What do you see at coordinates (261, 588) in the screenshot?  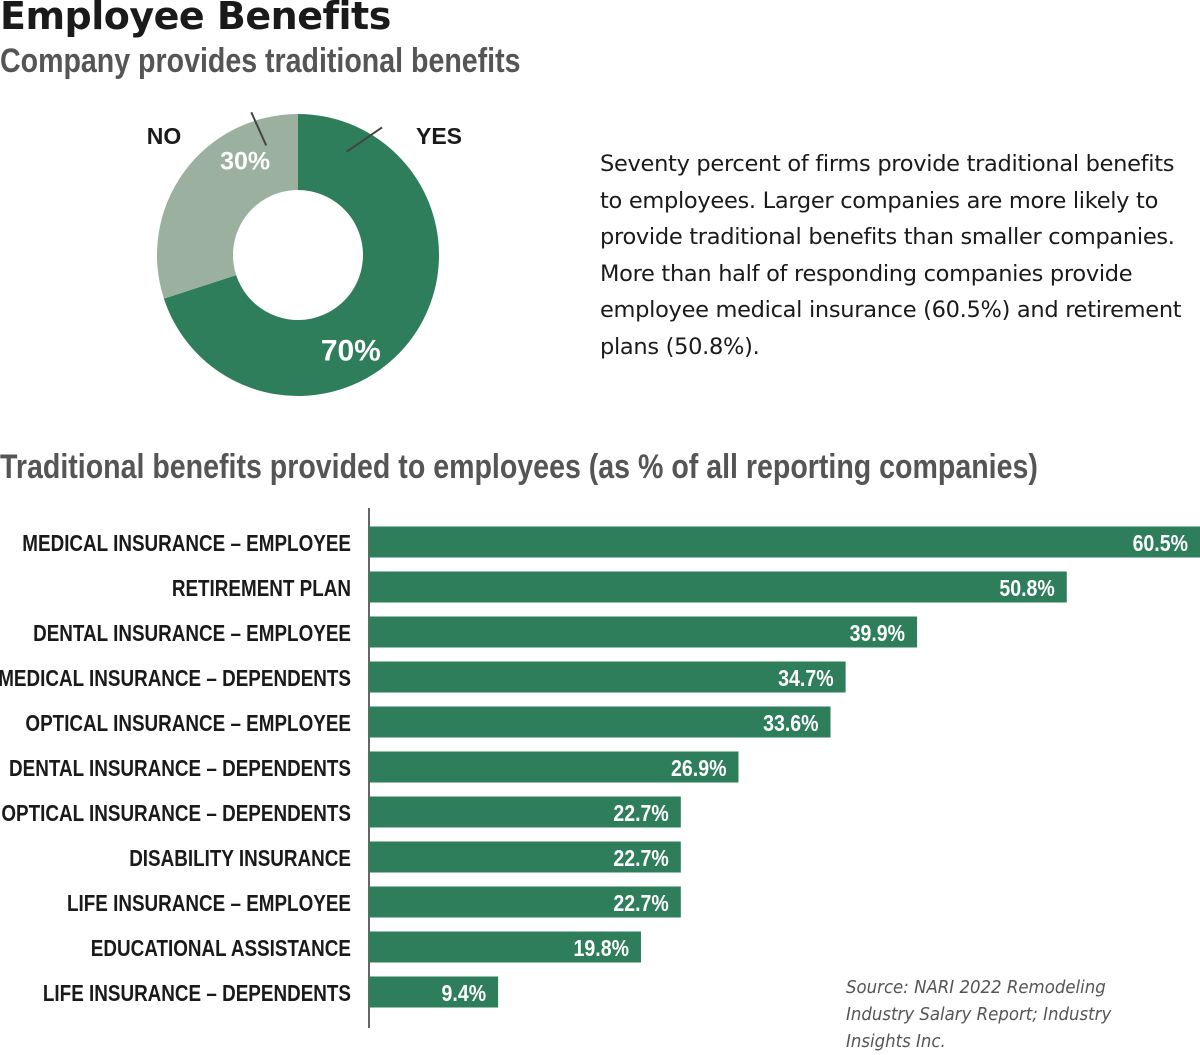 I see `bar-category-label: RETIREMENT PLAN` at bounding box center [261, 588].